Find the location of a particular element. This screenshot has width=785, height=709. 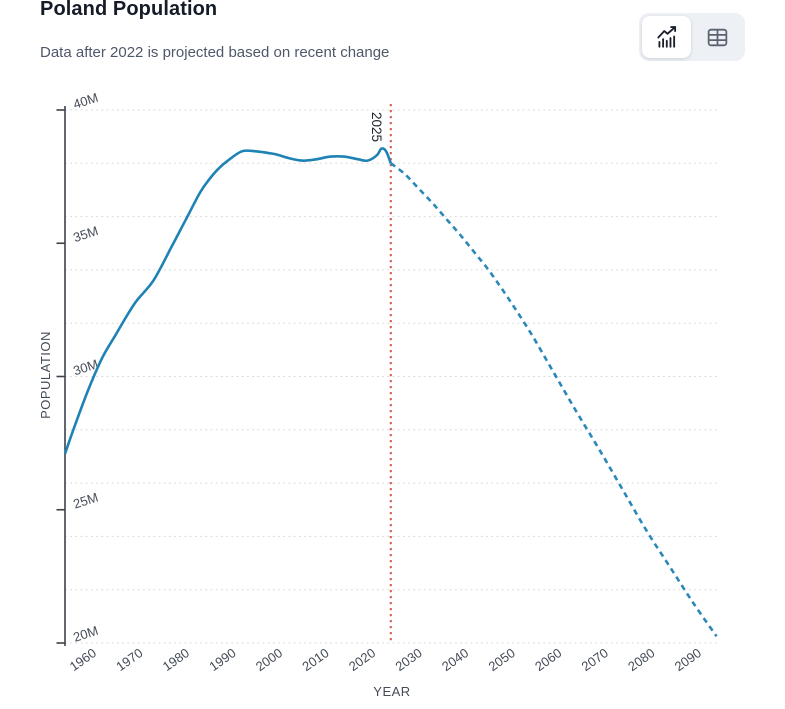

x-tick-label: 2090 is located at coordinates (688, 659).